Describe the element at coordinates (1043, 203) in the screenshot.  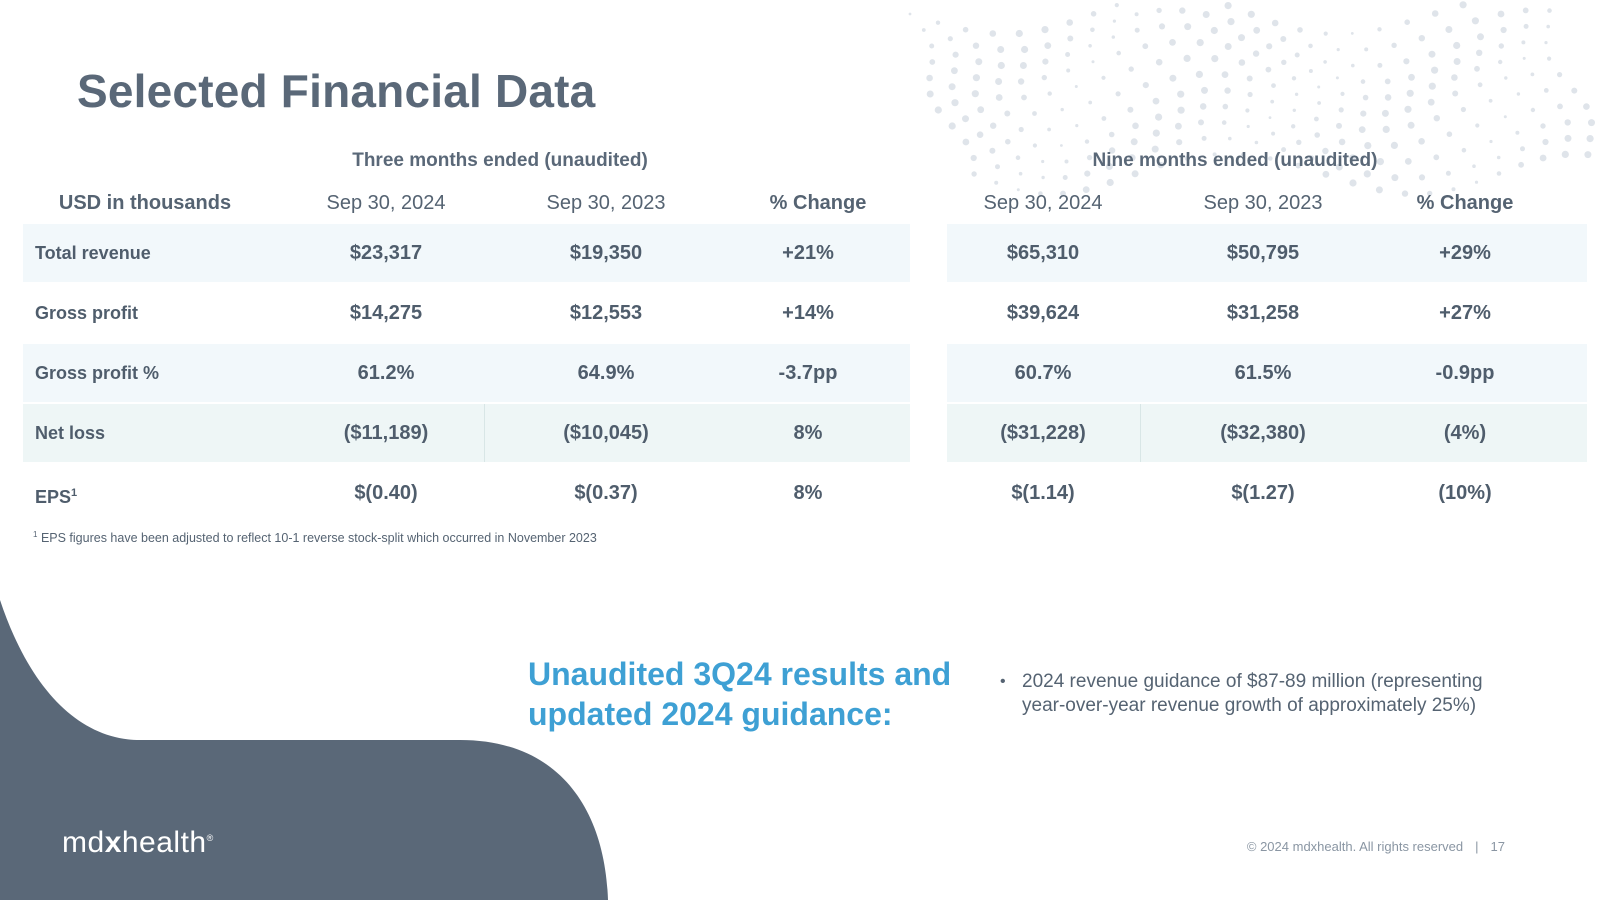
I see `col-header-n-2024: Sep 30, 2024` at that location.